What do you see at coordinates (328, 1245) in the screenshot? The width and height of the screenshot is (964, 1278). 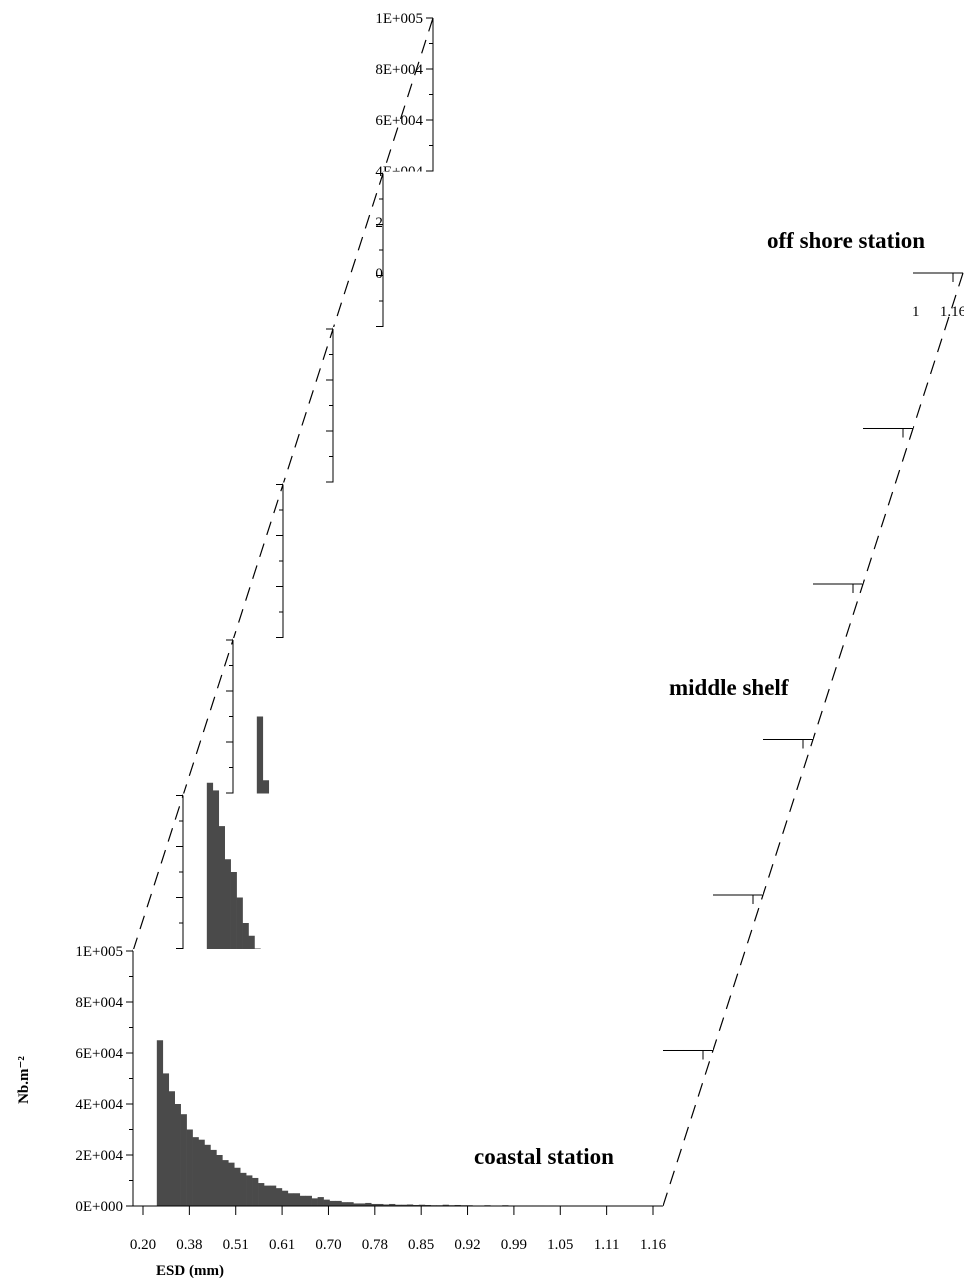 I see `x-tick-label: 0.70` at bounding box center [328, 1245].